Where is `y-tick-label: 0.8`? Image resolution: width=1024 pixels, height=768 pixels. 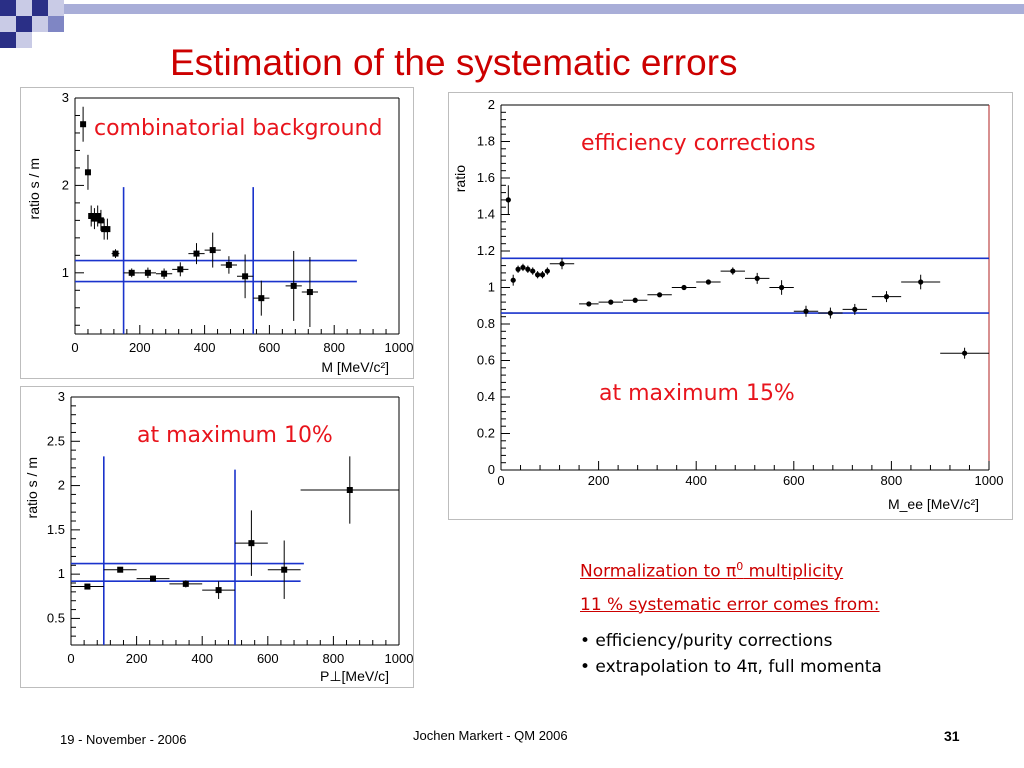 y-tick-label: 0.8 is located at coordinates (486, 323).